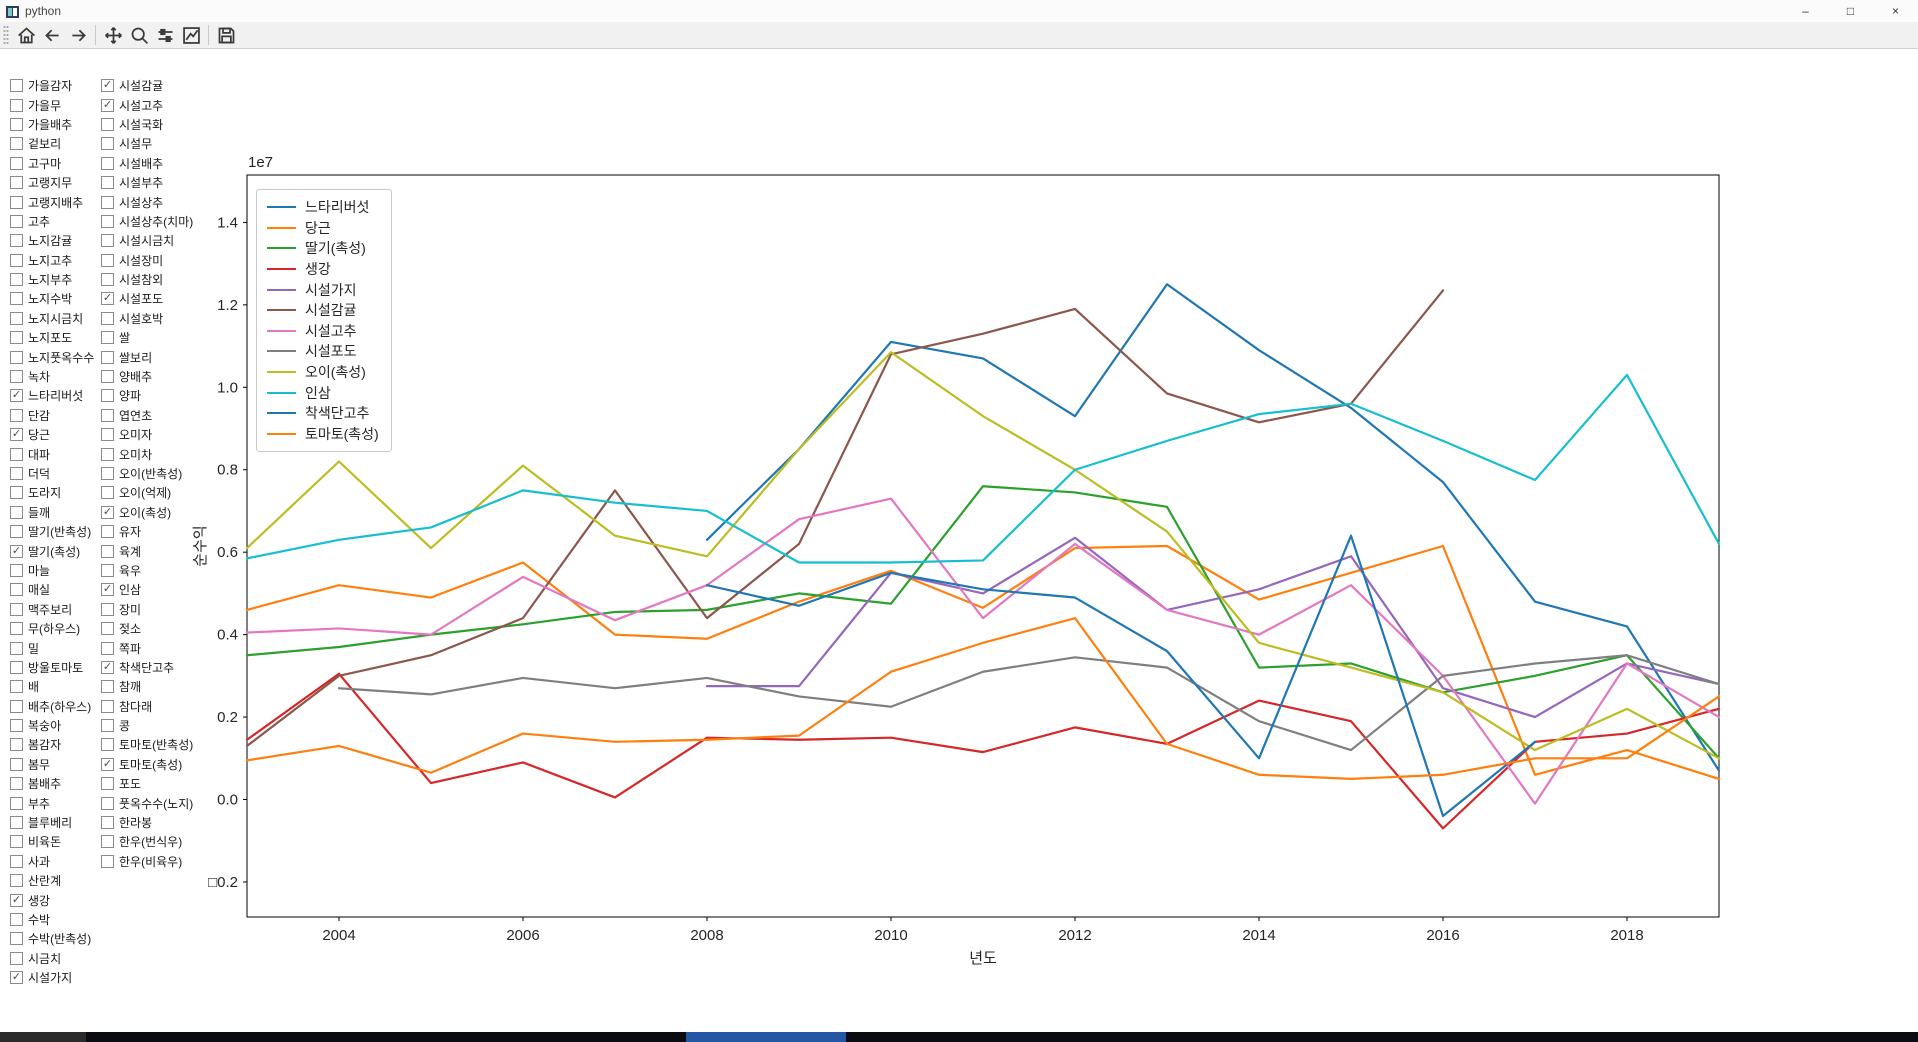 Image resolution: width=1918 pixels, height=1042 pixels. What do you see at coordinates (166, 124) in the screenshot?
I see `checkbox-item: 시설국화` at bounding box center [166, 124].